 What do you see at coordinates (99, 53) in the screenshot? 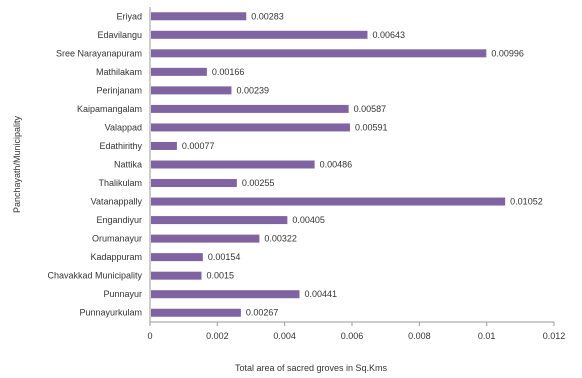
I see `category-label: Sree Narayanapuram` at bounding box center [99, 53].